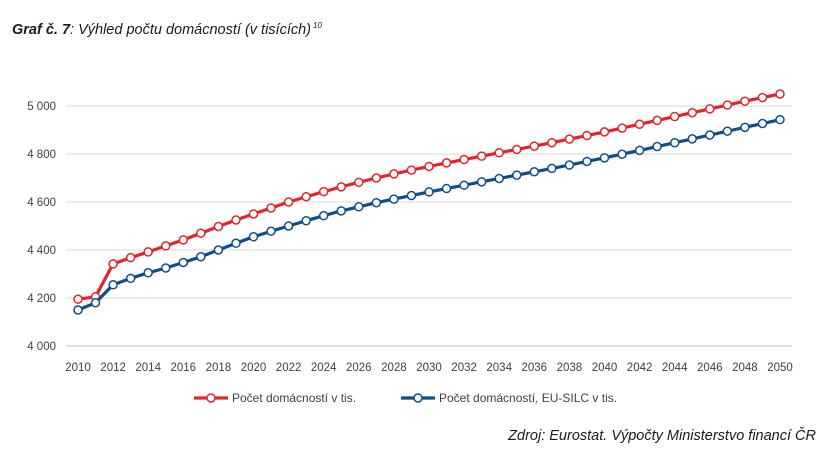  Describe the element at coordinates (528, 398) in the screenshot. I see `legend-label: Počet domácností, EU-SILC v tis.` at that location.